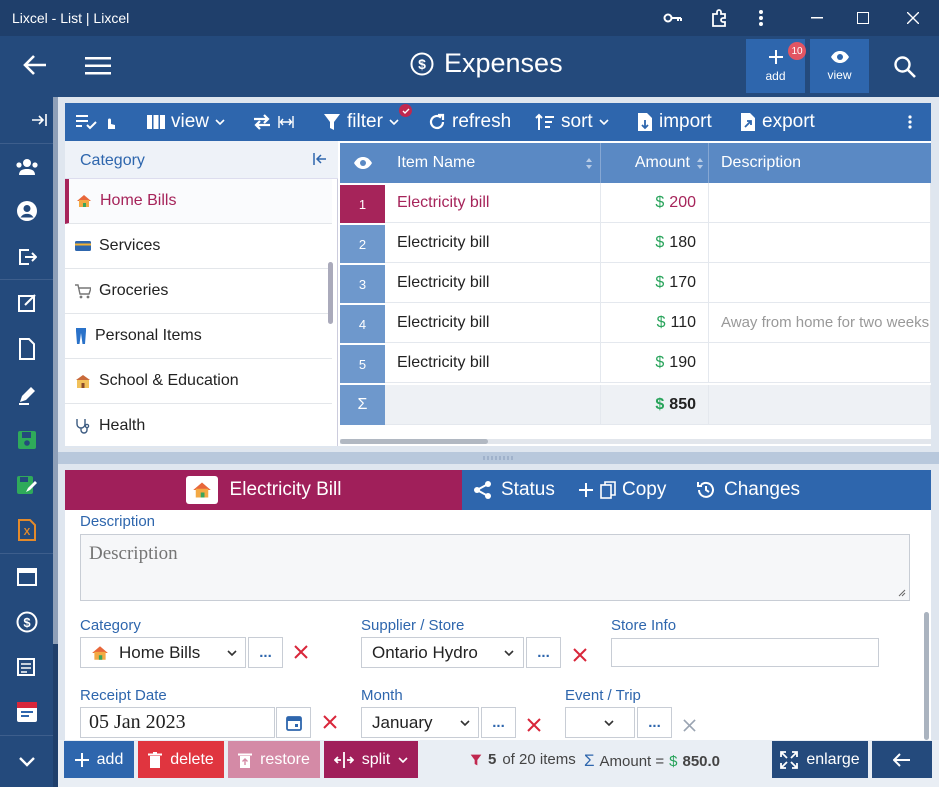 This screenshot has height=787, width=939. What do you see at coordinates (777, 122) in the screenshot?
I see `export-button: export` at bounding box center [777, 122].